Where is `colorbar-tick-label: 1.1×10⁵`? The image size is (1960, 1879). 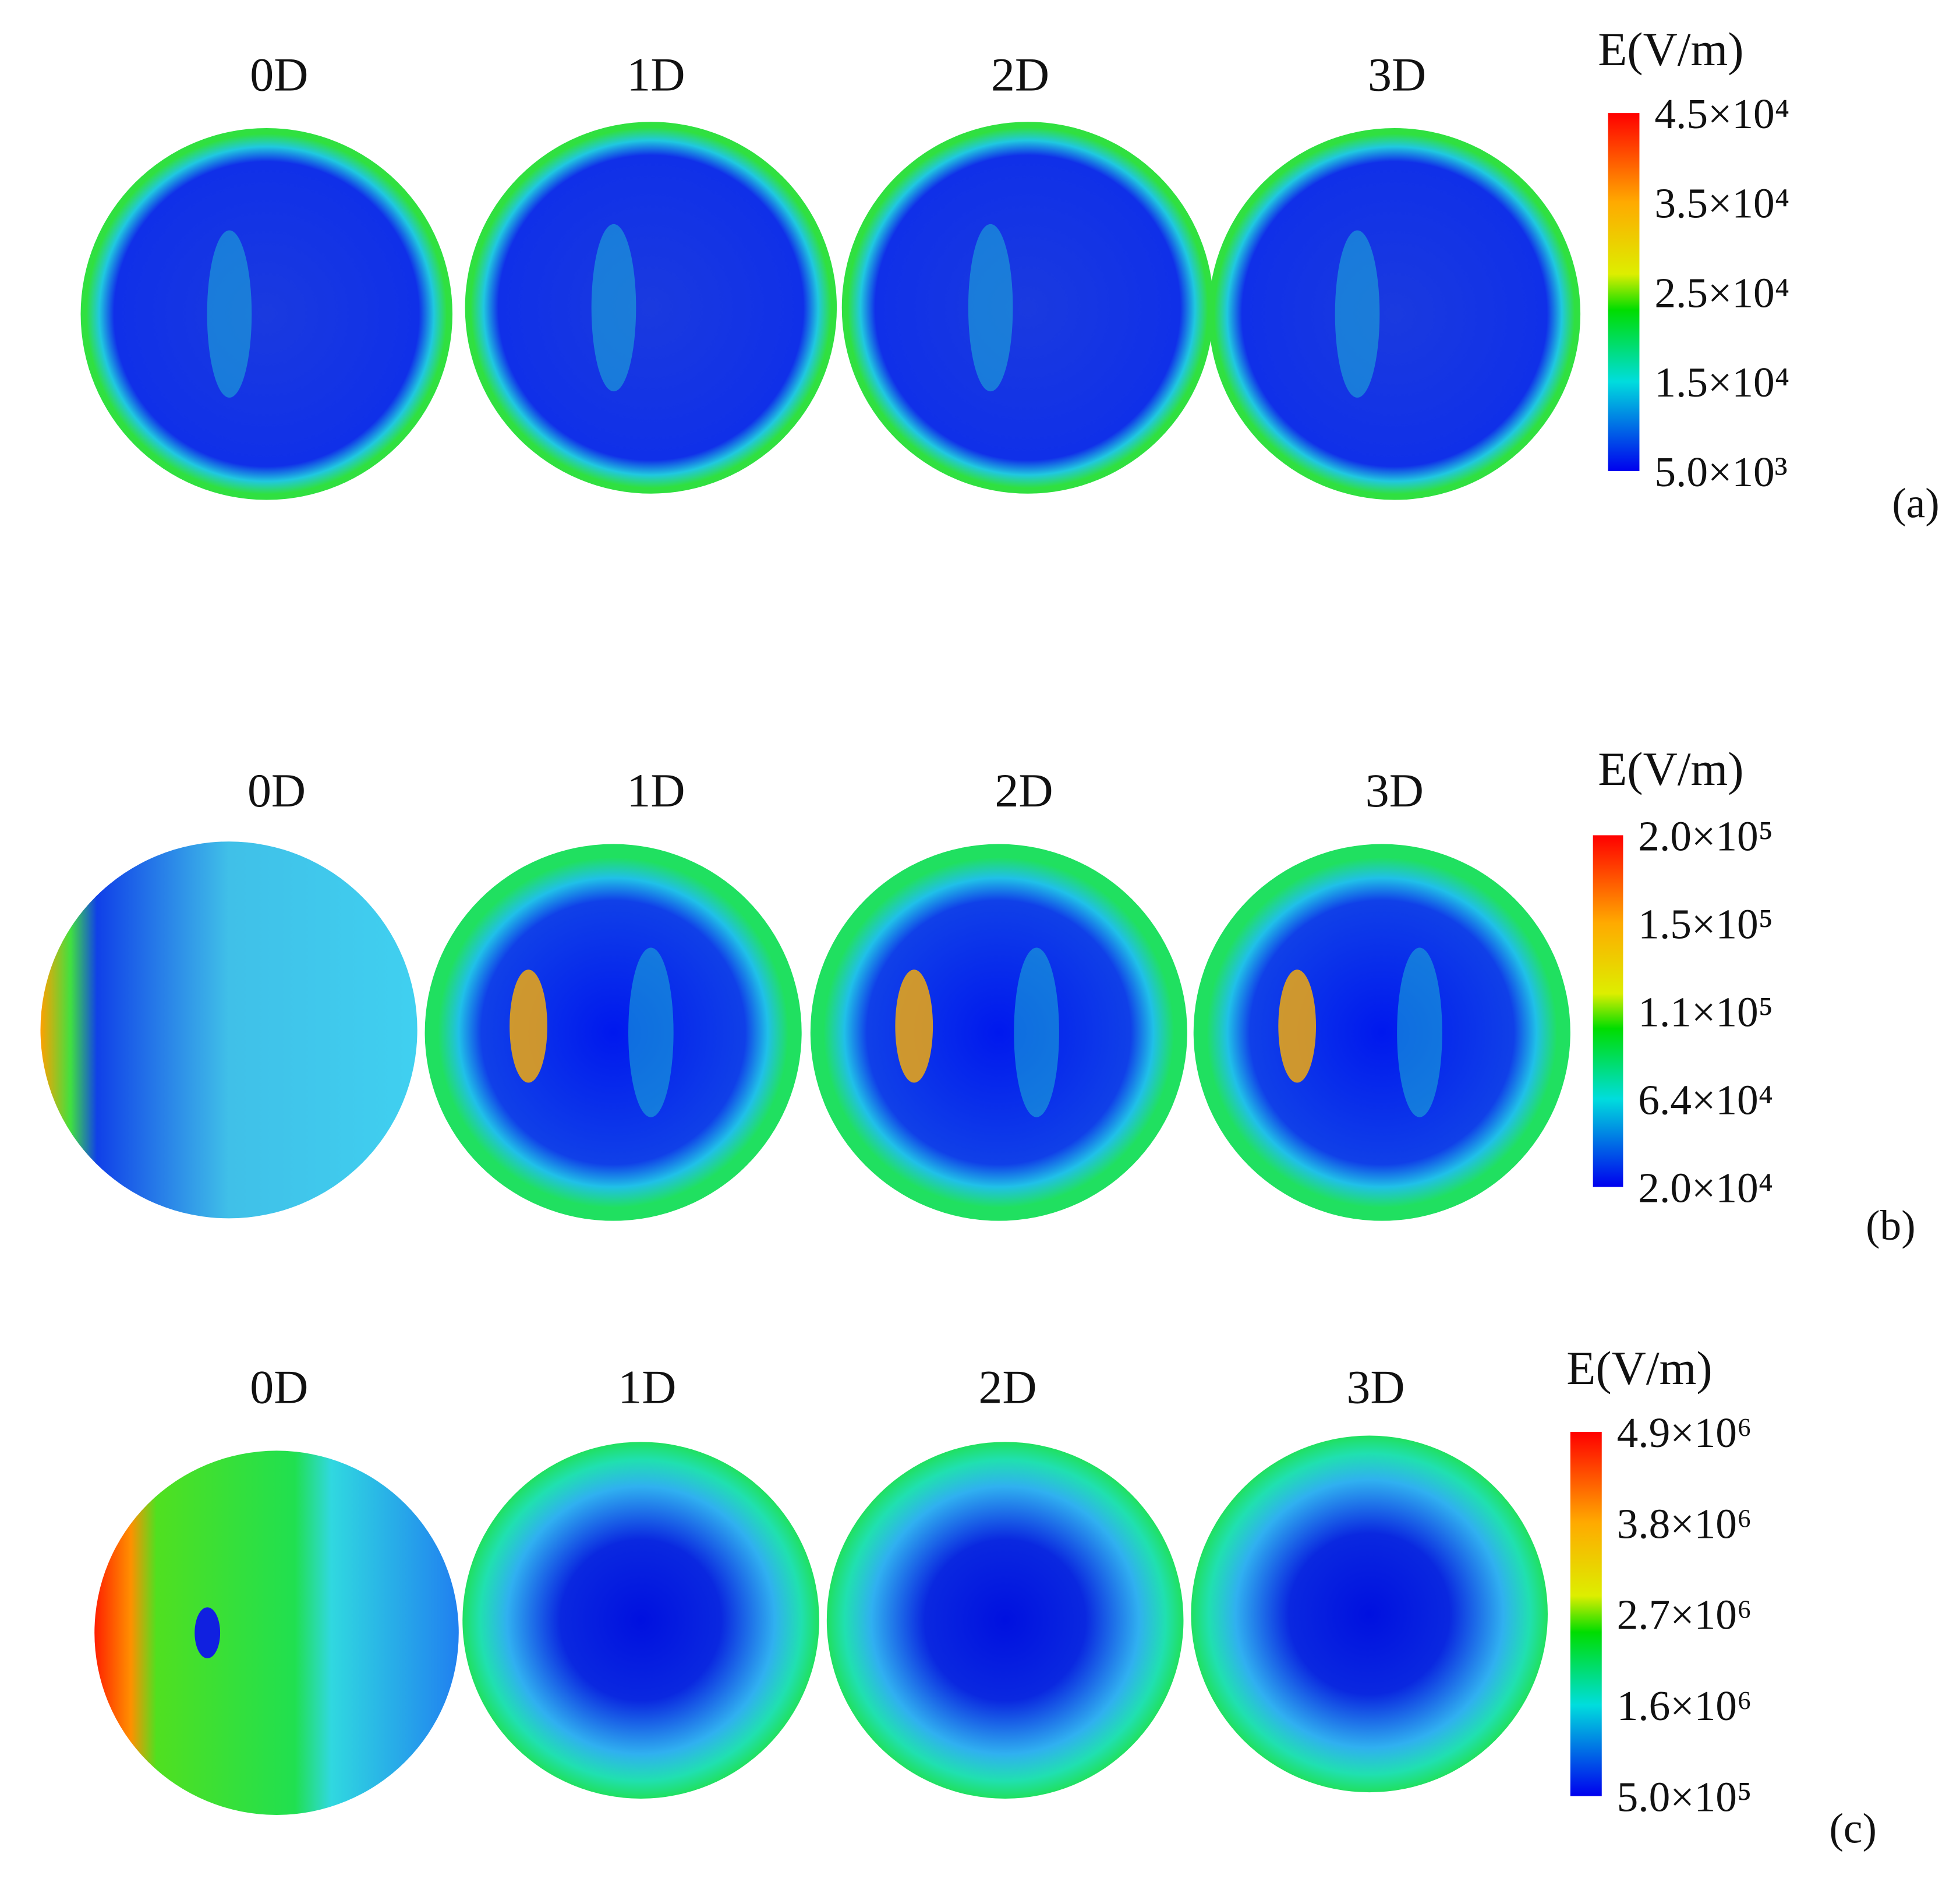 colorbar-tick-label: 1.1×10⁵ is located at coordinates (1706, 1011).